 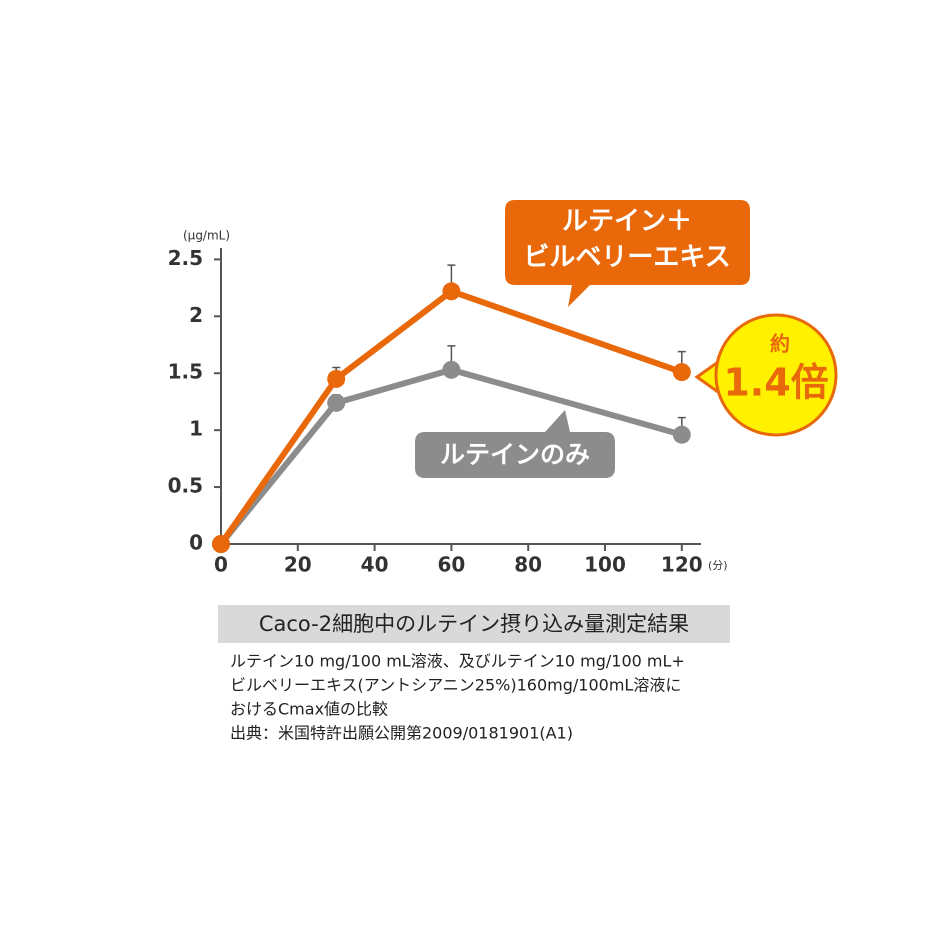 I want to click on y-tick-label: 1, so click(x=196, y=429).